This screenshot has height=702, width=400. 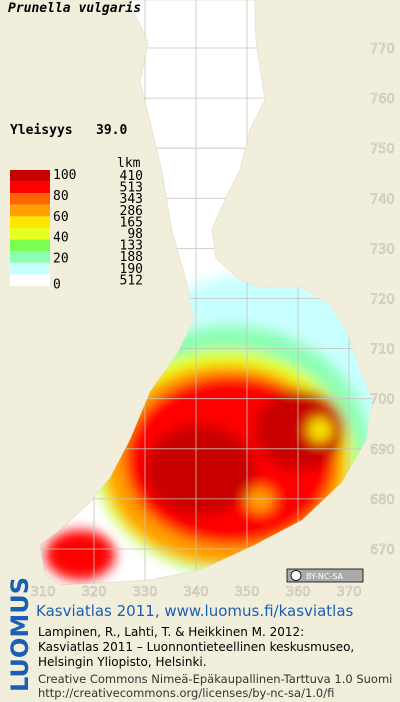 I want to click on x-coord-label: 310, so click(x=43, y=592).